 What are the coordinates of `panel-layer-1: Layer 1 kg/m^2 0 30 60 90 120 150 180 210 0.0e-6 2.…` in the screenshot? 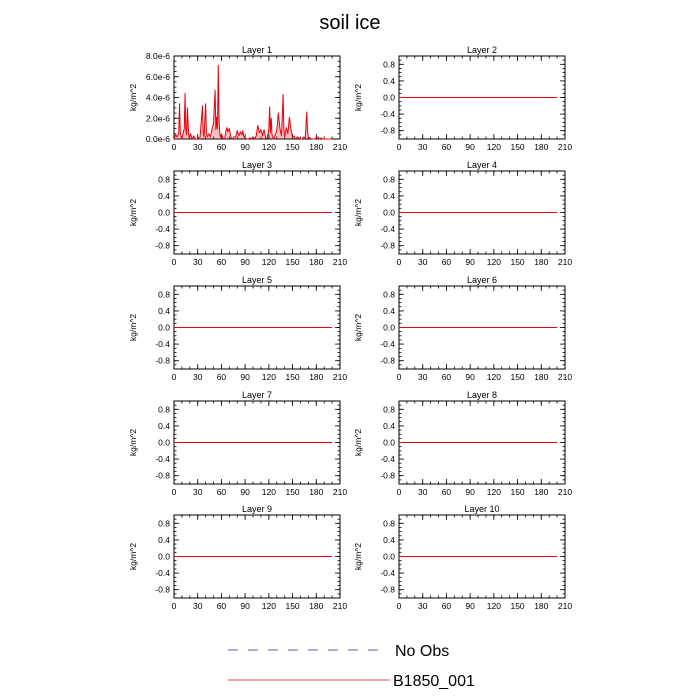 It's located at (237, 98).